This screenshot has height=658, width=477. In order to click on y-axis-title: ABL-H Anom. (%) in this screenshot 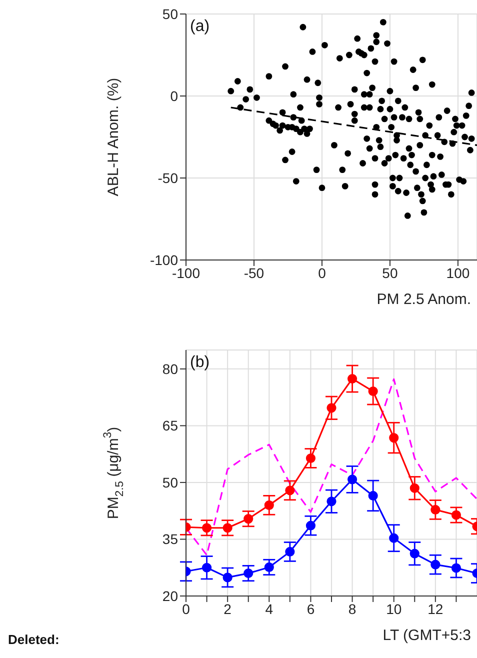, I will do `click(113, 137)`.